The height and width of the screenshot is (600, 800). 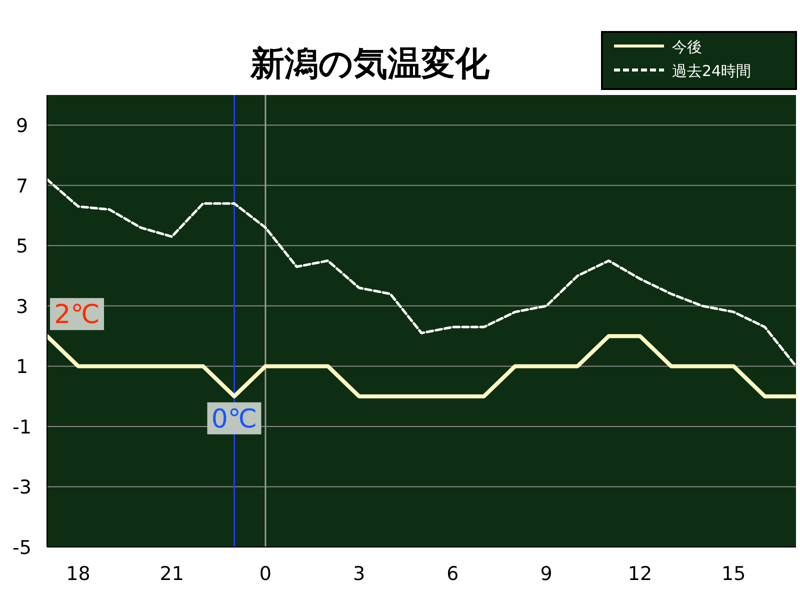 I want to click on y-tick-label: 5, so click(x=22, y=247).